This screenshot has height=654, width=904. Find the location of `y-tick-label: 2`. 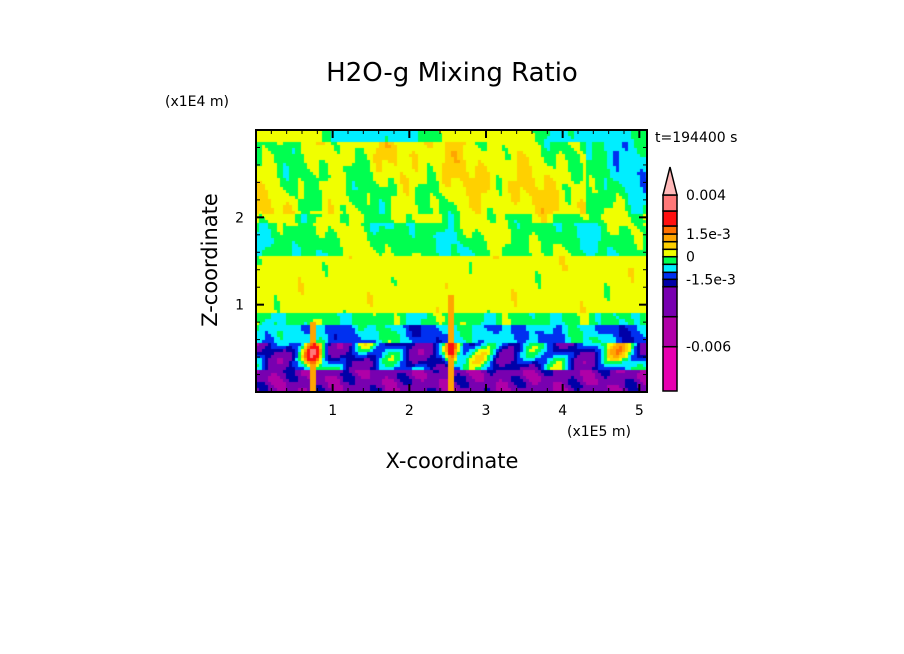

y-tick-label: 2 is located at coordinates (239, 218).